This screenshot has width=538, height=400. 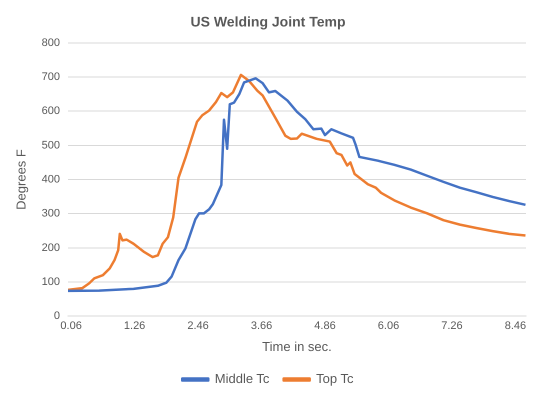 What do you see at coordinates (198, 326) in the screenshot?
I see `x-tick-label: 2.46` at bounding box center [198, 326].